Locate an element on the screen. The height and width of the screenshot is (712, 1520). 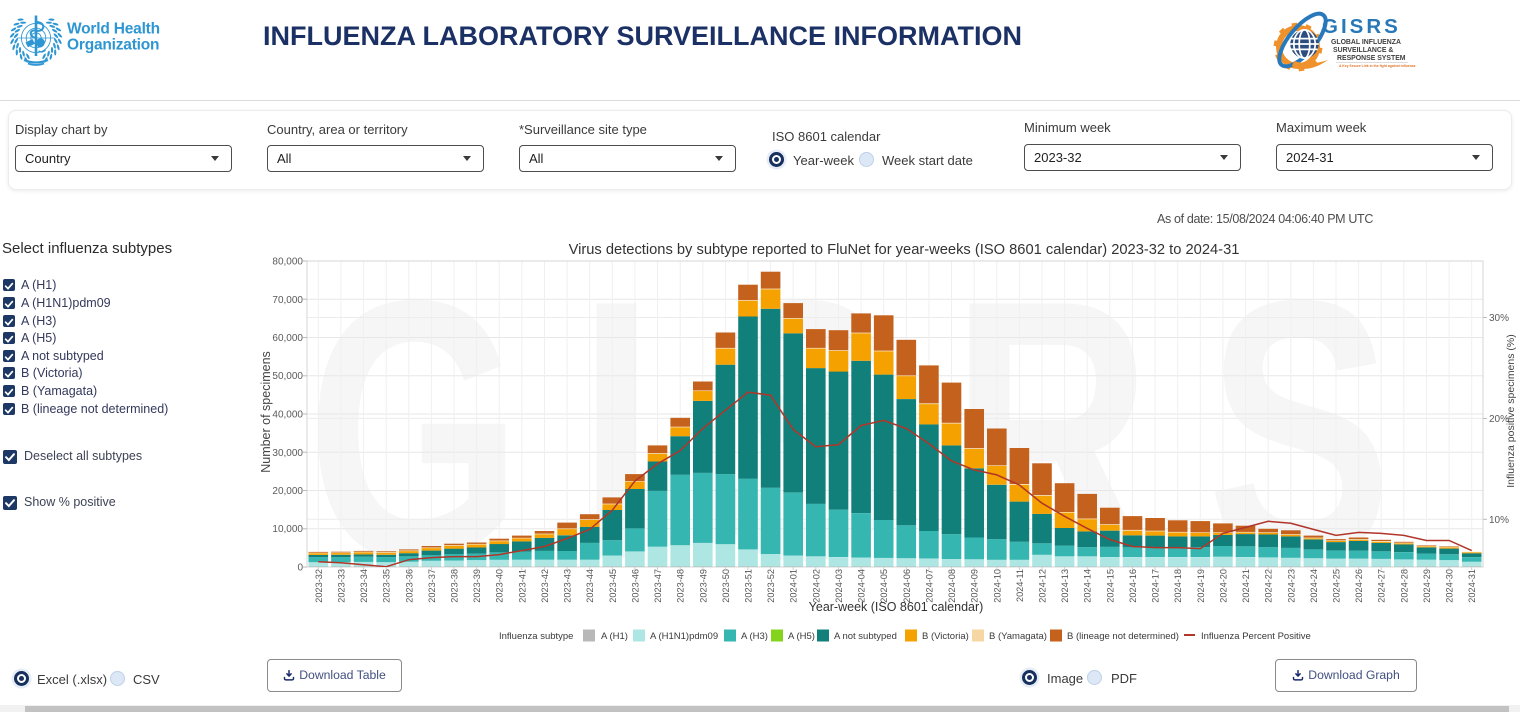
svg-text: 80,000 is located at coordinates (287, 262).